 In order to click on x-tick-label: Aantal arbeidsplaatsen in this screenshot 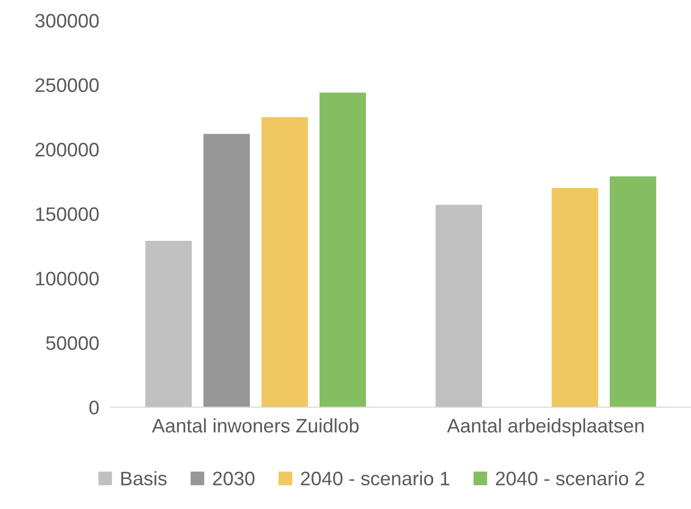, I will do `click(545, 427)`.